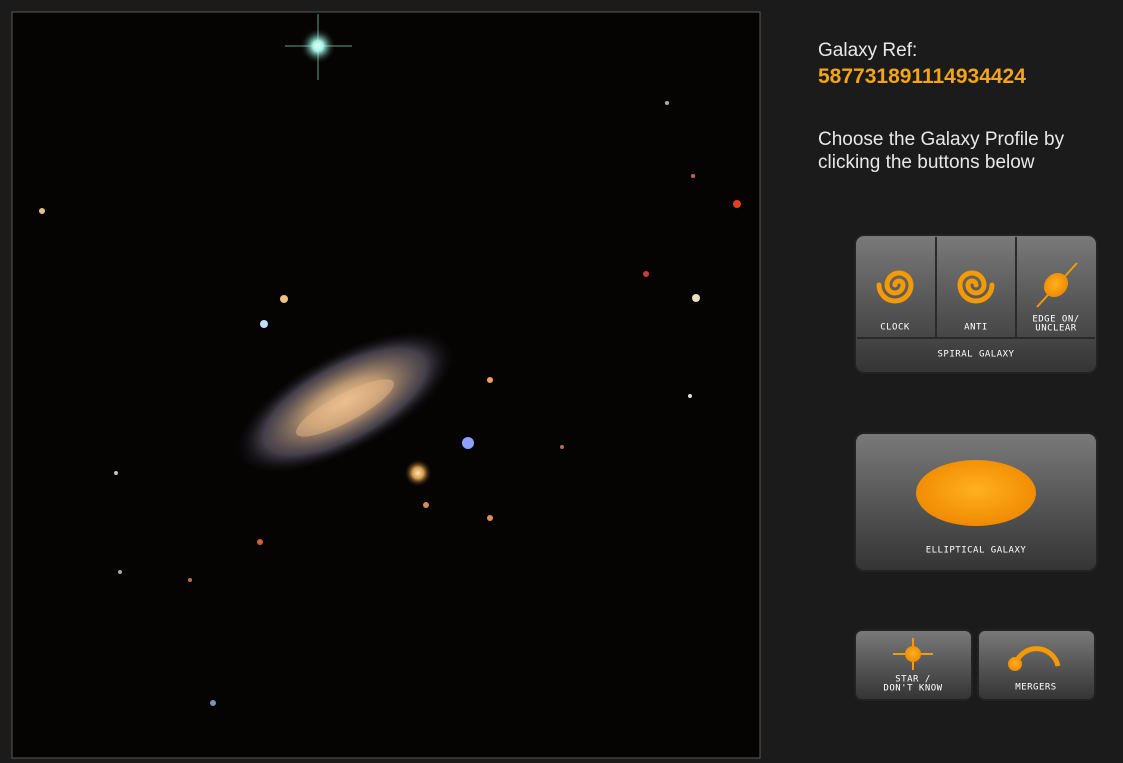 The width and height of the screenshot is (1123, 763). What do you see at coordinates (913, 654) in the screenshot?
I see `star-icon` at bounding box center [913, 654].